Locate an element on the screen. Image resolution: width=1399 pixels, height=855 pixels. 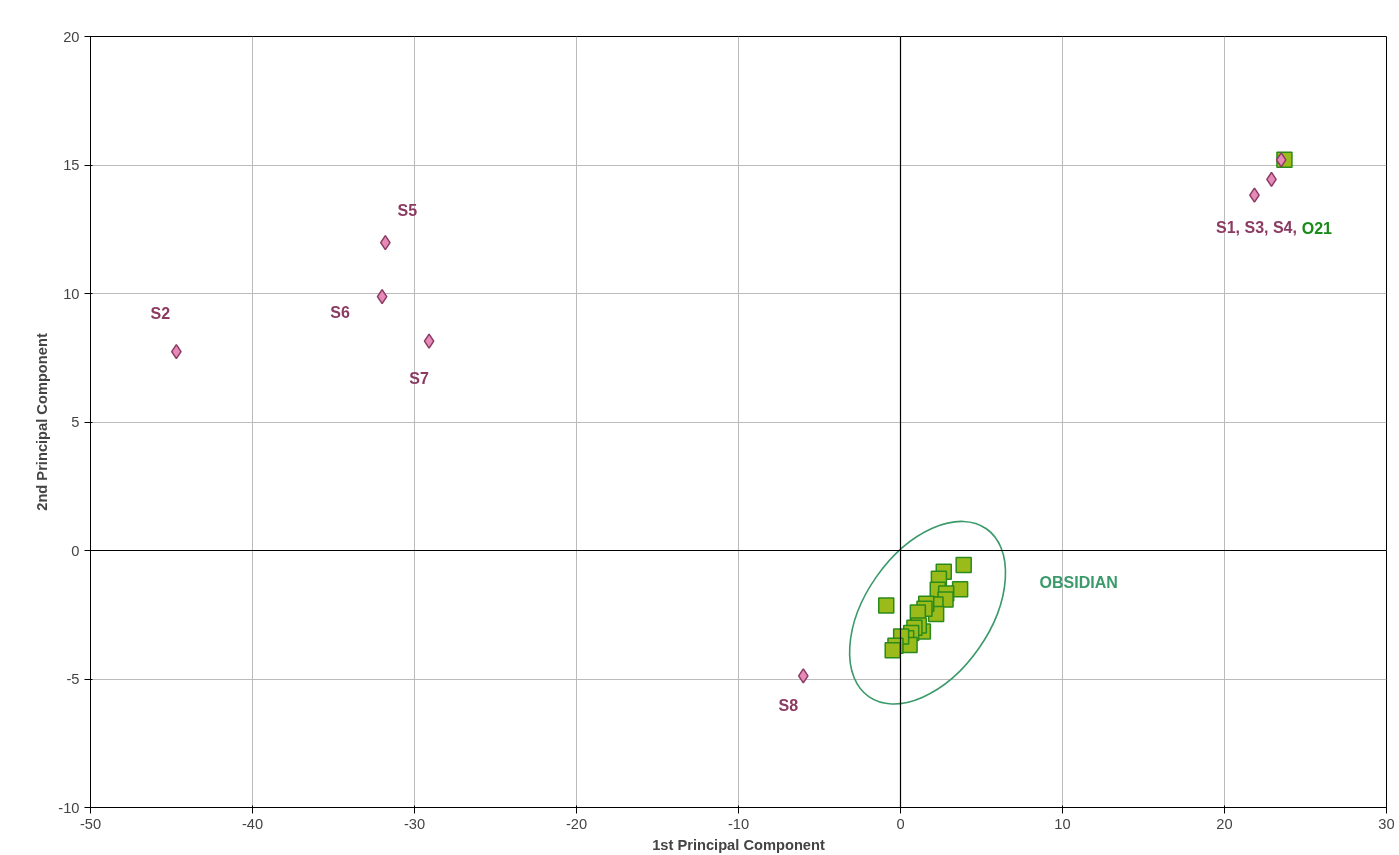
x-tick-label: -10 is located at coordinates (738, 823).